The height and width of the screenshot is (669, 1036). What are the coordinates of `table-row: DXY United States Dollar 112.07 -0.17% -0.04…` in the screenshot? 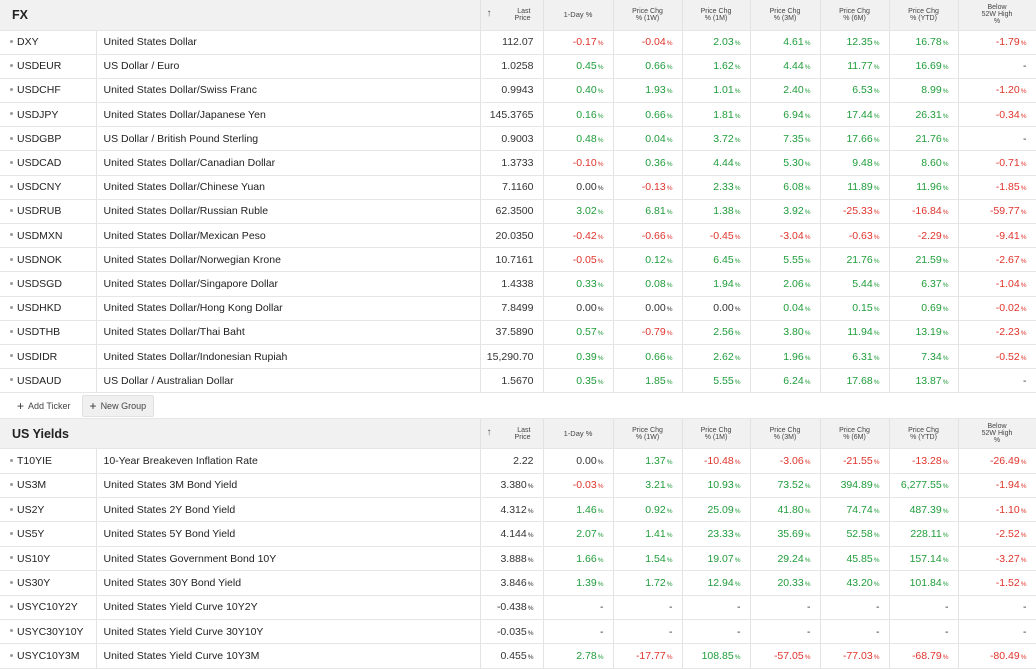 It's located at (518, 42).